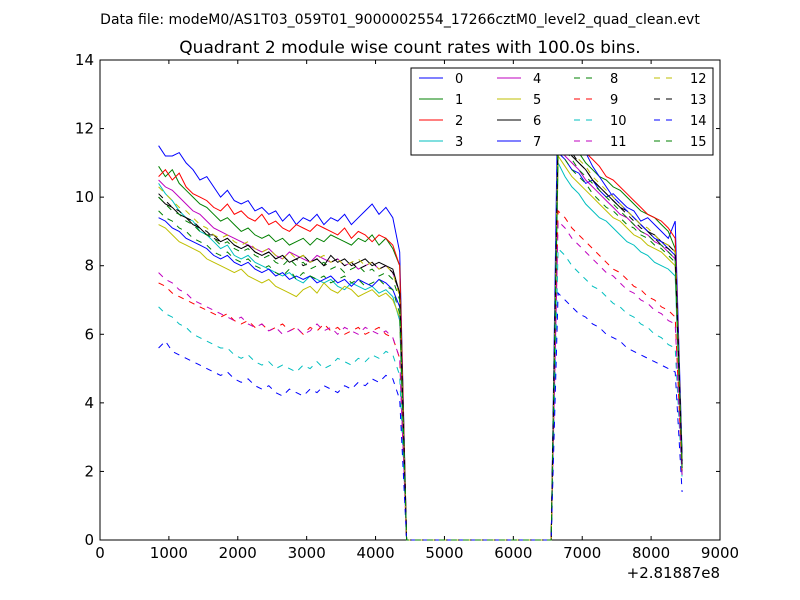 Image resolution: width=800 pixels, height=600 pixels. What do you see at coordinates (614, 100) in the screenshot?
I see `legend-label-9: 9` at bounding box center [614, 100].